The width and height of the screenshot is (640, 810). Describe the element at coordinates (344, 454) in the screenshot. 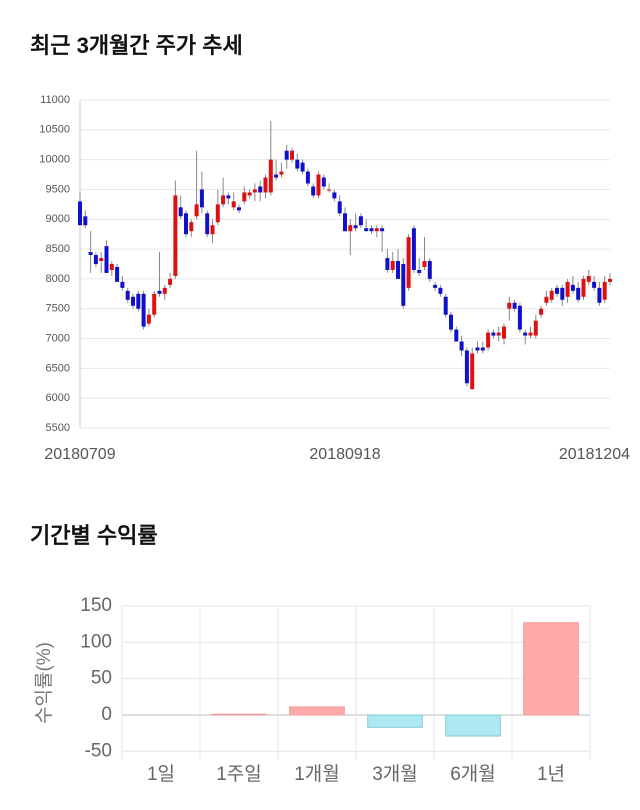

I see `x-tick-label: 20180918` at that location.